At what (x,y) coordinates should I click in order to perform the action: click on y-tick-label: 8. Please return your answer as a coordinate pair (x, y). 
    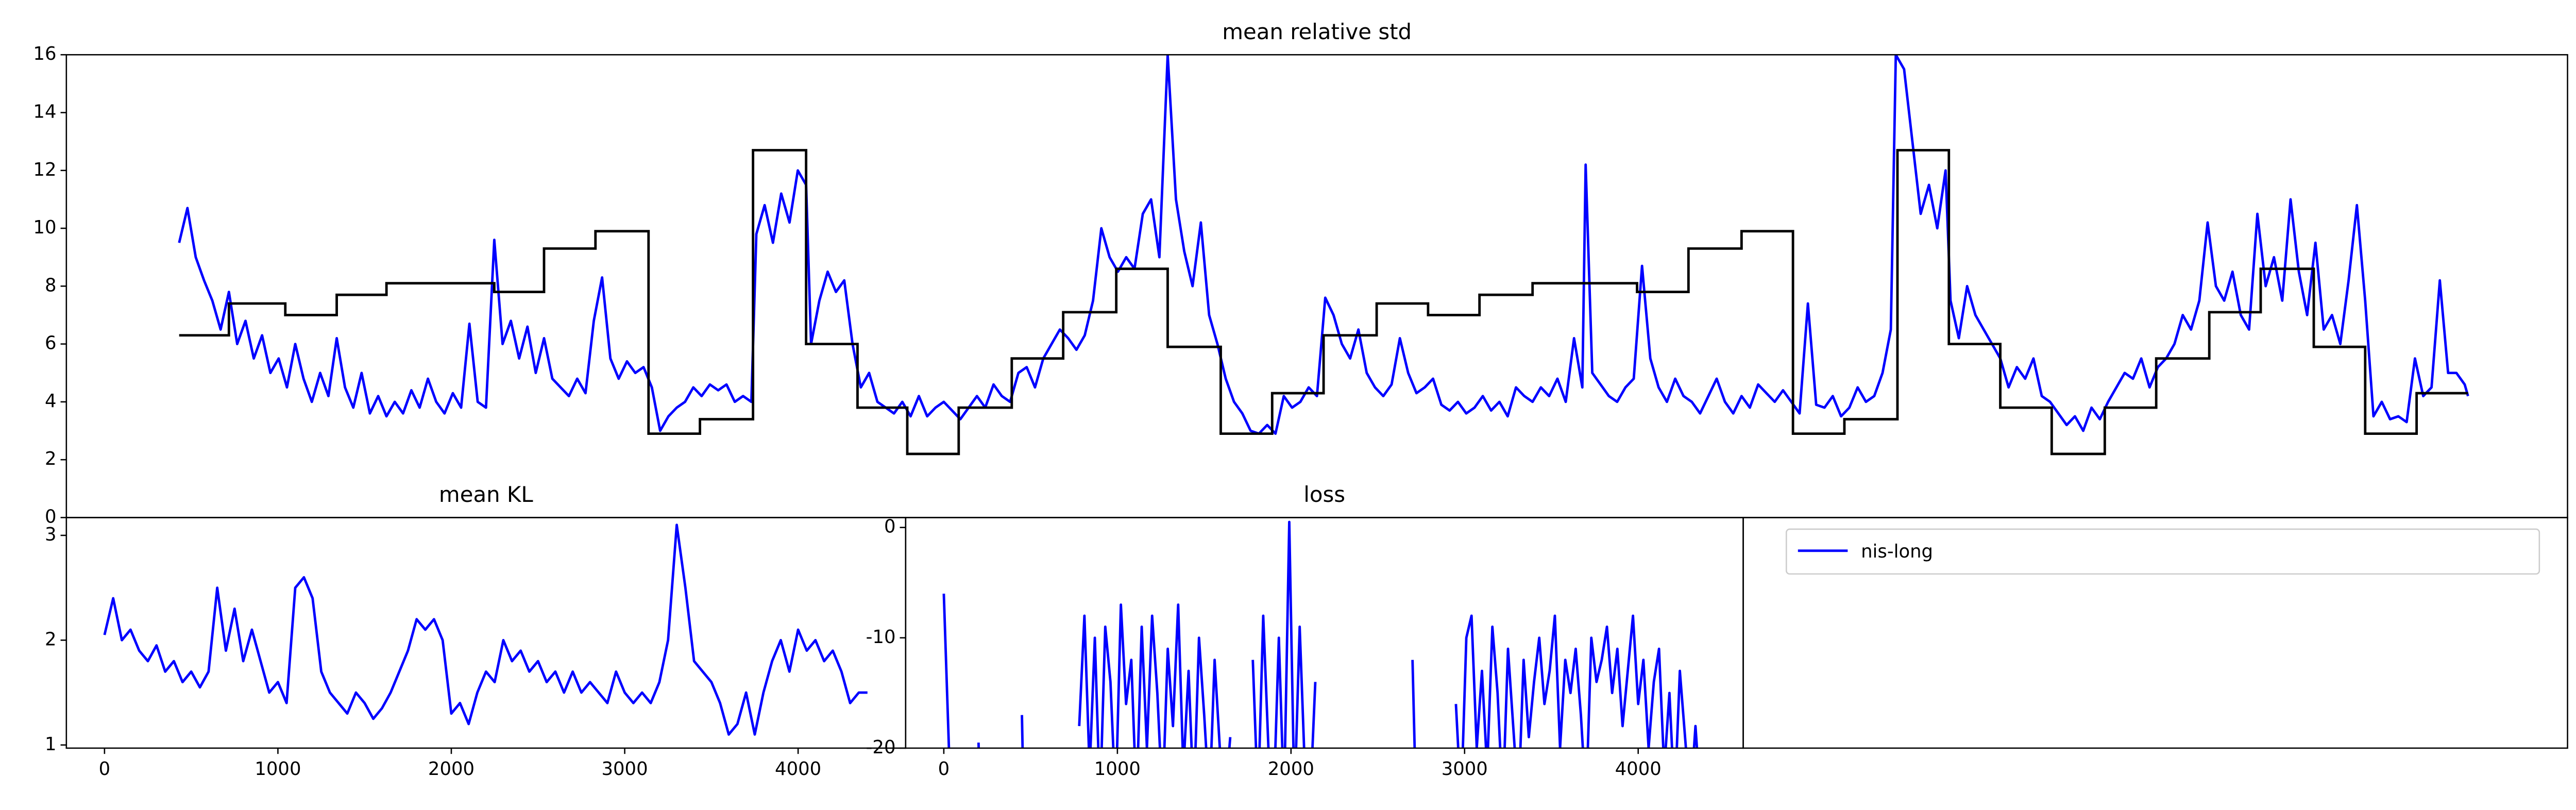
    Looking at the image, I should click on (51, 285).